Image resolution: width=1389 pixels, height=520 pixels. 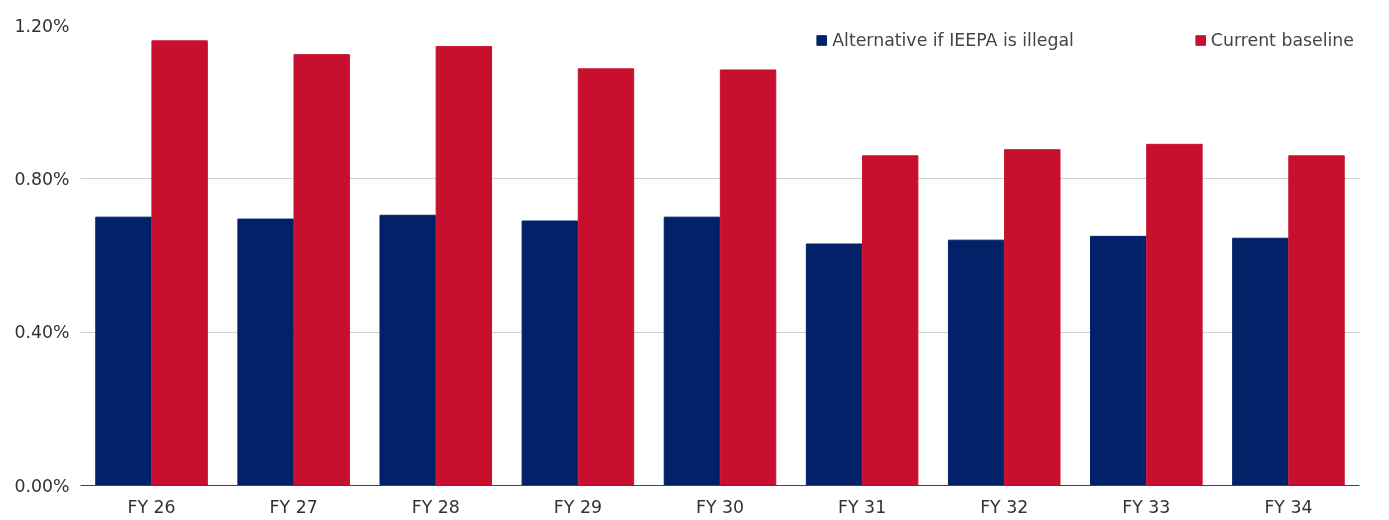 What do you see at coordinates (1146, 506) in the screenshot?
I see `x-tick-label: FY 33` at bounding box center [1146, 506].